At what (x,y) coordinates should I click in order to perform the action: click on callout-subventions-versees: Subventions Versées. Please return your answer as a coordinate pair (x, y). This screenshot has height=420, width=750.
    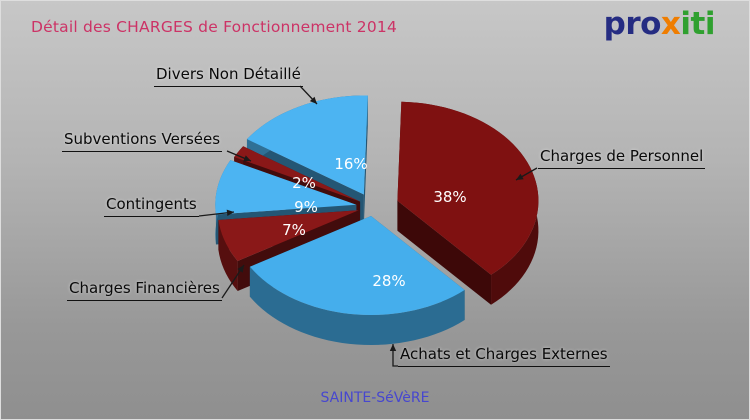
    Looking at the image, I should click on (142, 141).